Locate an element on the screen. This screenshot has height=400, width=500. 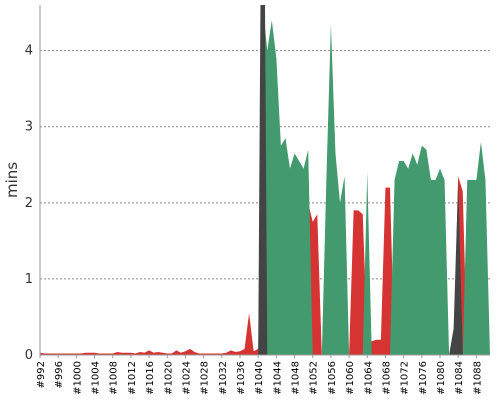
x-tick-label: #1052 is located at coordinates (314, 378).